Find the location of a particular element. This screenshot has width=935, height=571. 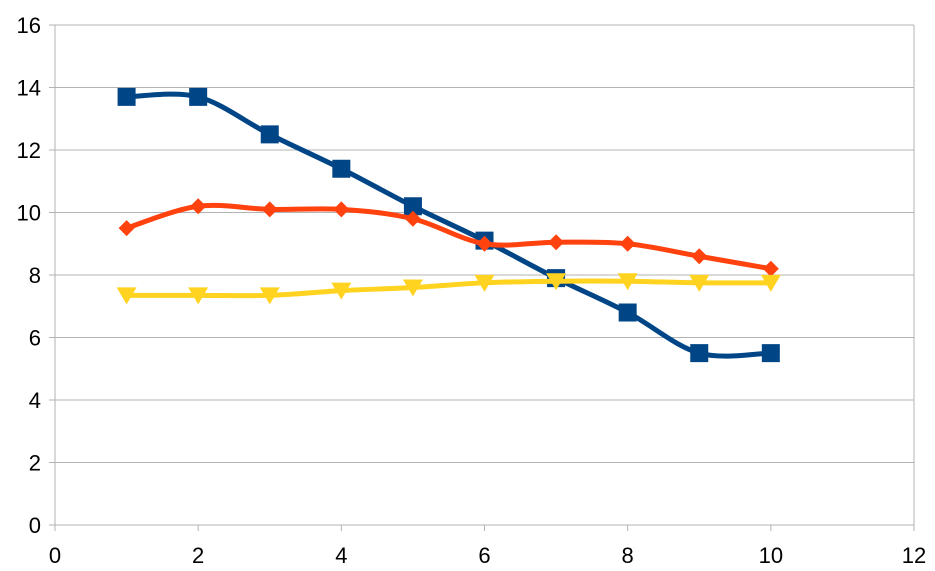

series-2-line is located at coordinates (449, 237).